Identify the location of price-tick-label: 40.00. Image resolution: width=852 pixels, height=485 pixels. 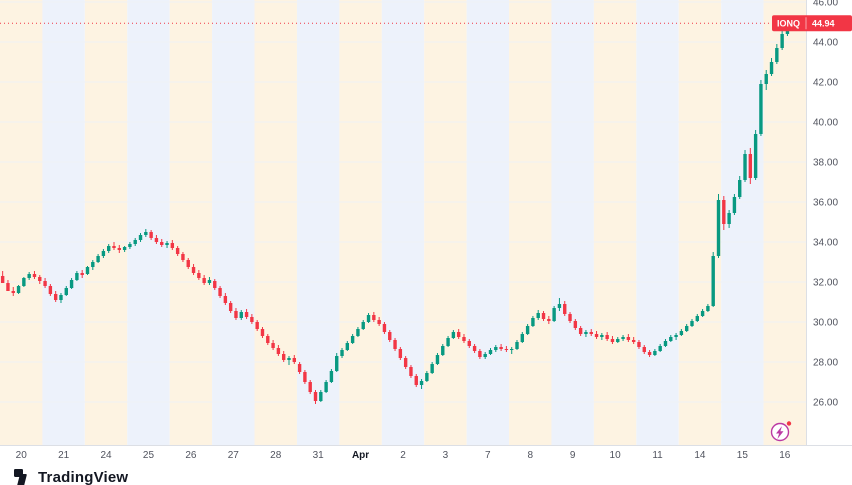
(825, 123).